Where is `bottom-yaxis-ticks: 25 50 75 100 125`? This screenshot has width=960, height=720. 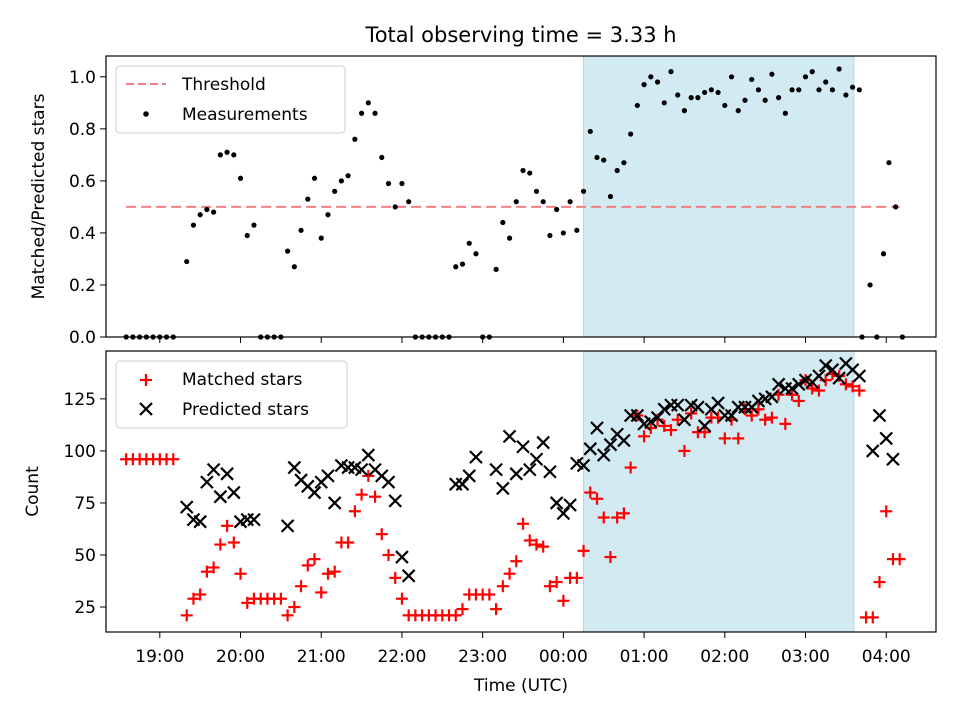 bottom-yaxis-ticks: 25 50 75 100 125 is located at coordinates (85, 504).